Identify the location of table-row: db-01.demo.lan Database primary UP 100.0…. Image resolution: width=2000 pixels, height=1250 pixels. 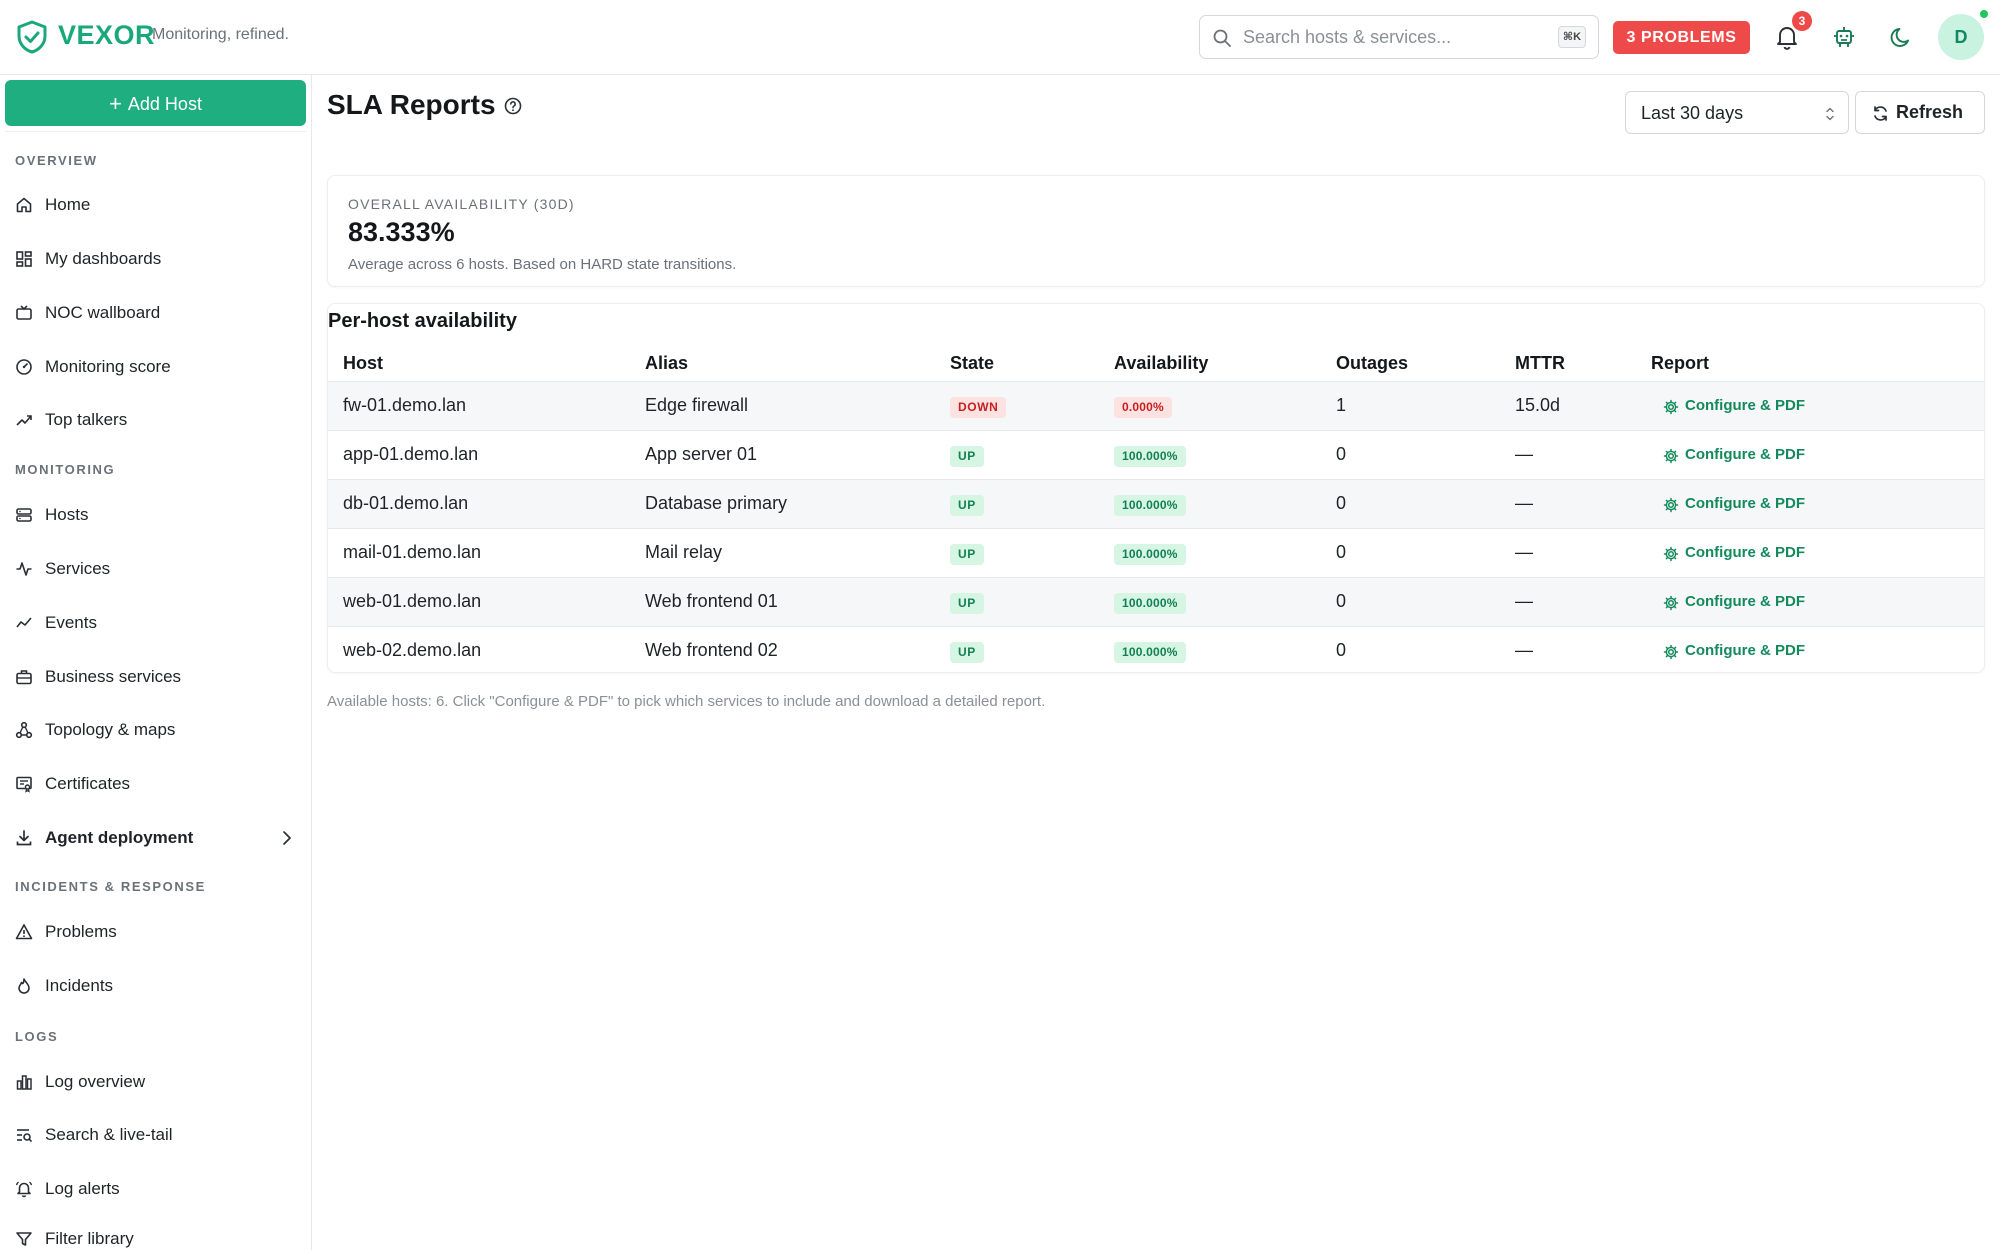
(1156, 504).